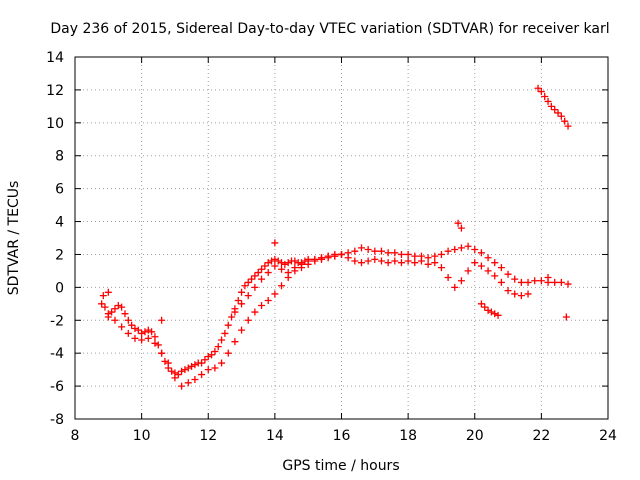 This screenshot has width=640, height=480. Describe the element at coordinates (59, 223) in the screenshot. I see `y-tick-label: 4` at that location.